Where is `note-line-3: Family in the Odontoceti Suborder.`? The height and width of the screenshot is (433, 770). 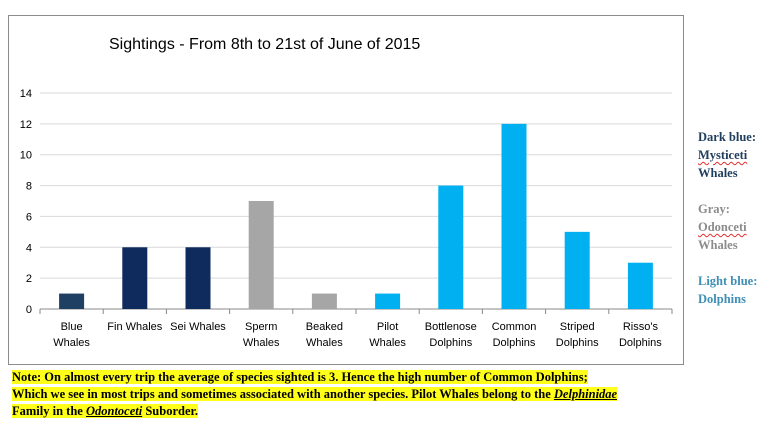
note-line-3: Family in the Odontoceti Suborder. is located at coordinates (105, 411).